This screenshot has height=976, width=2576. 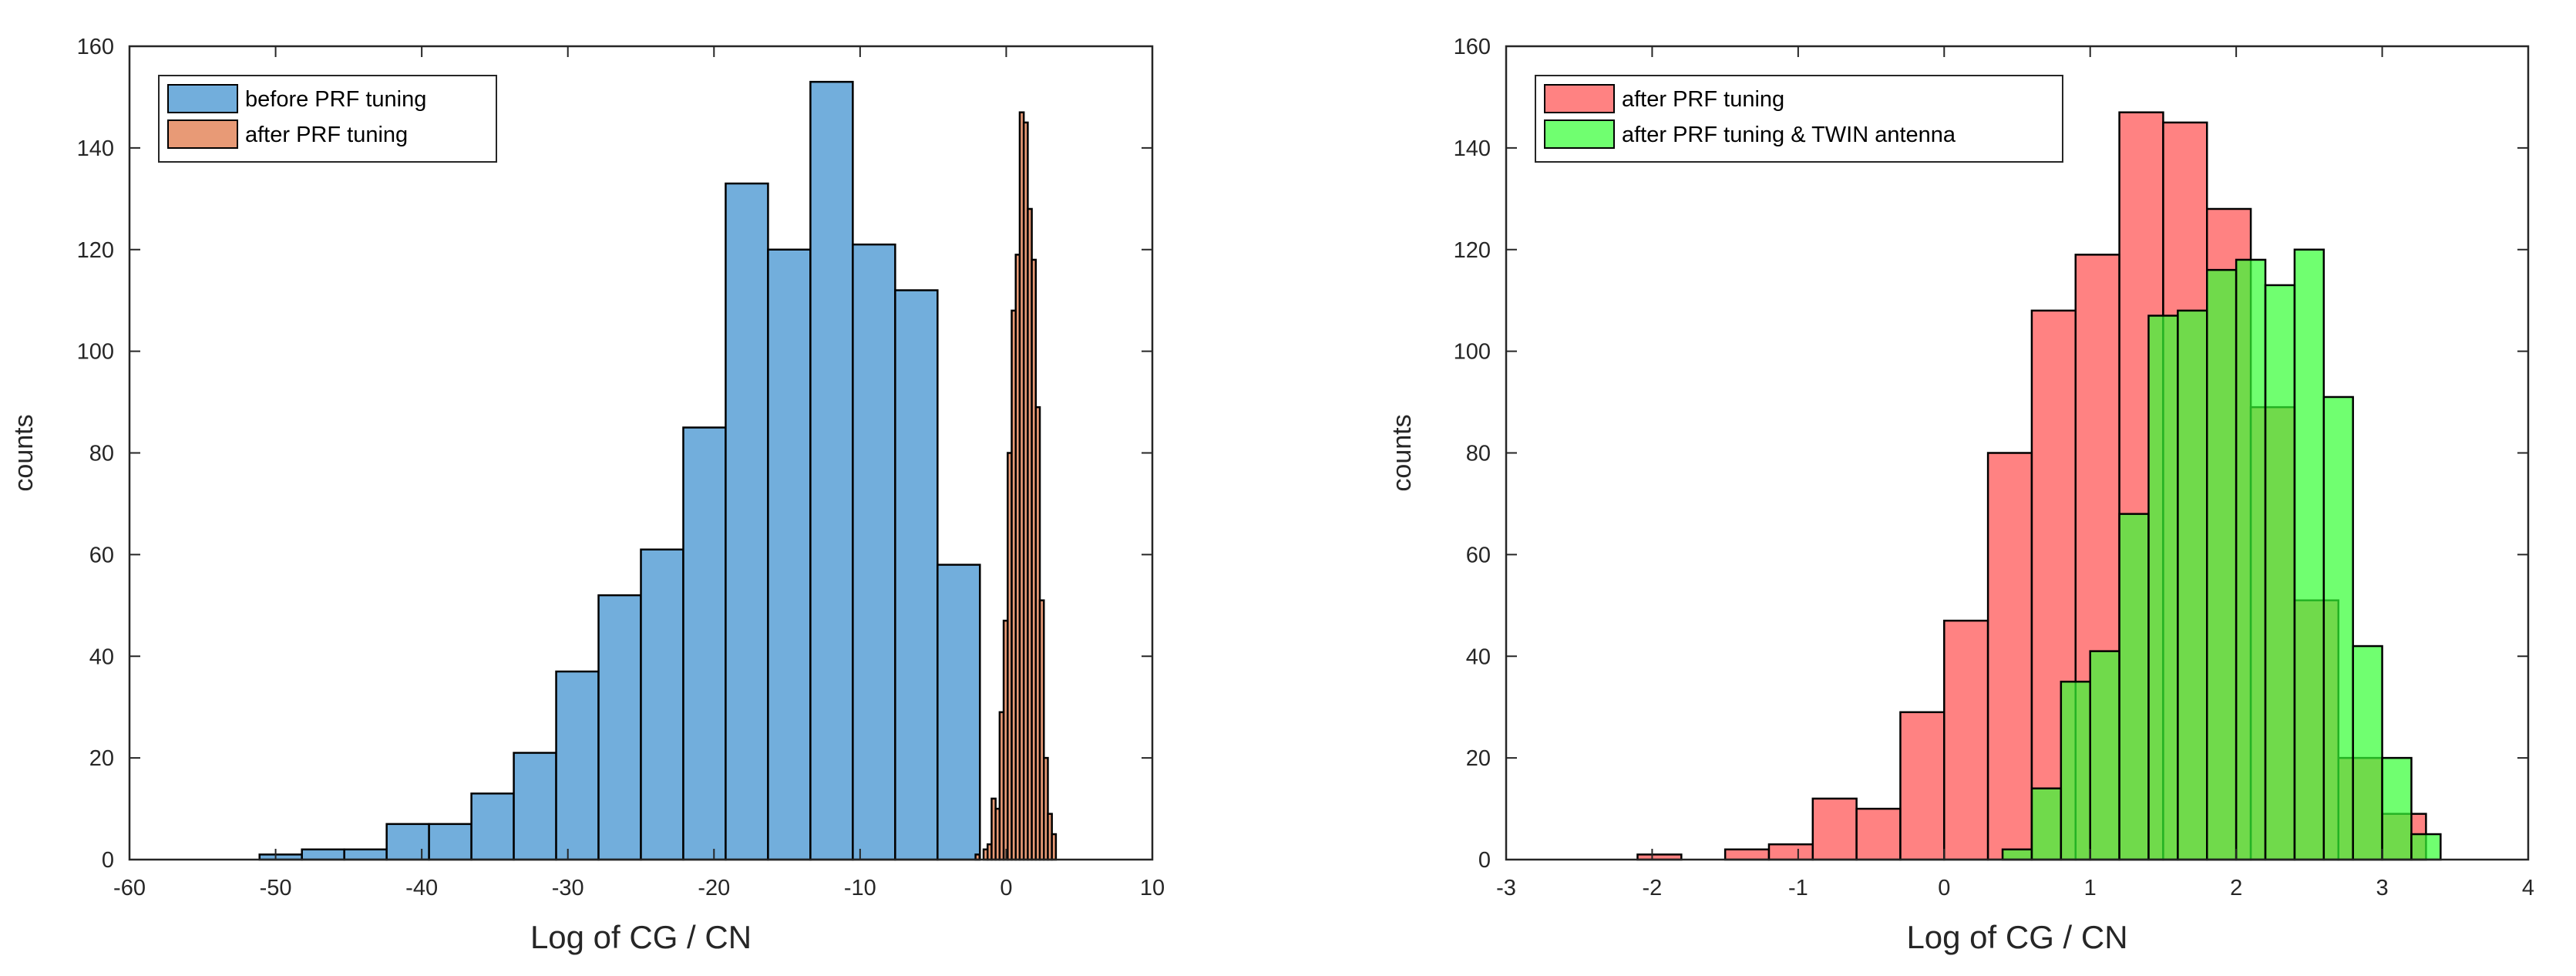 What do you see at coordinates (2382, 888) in the screenshot?
I see `x-tick-label: 3` at bounding box center [2382, 888].